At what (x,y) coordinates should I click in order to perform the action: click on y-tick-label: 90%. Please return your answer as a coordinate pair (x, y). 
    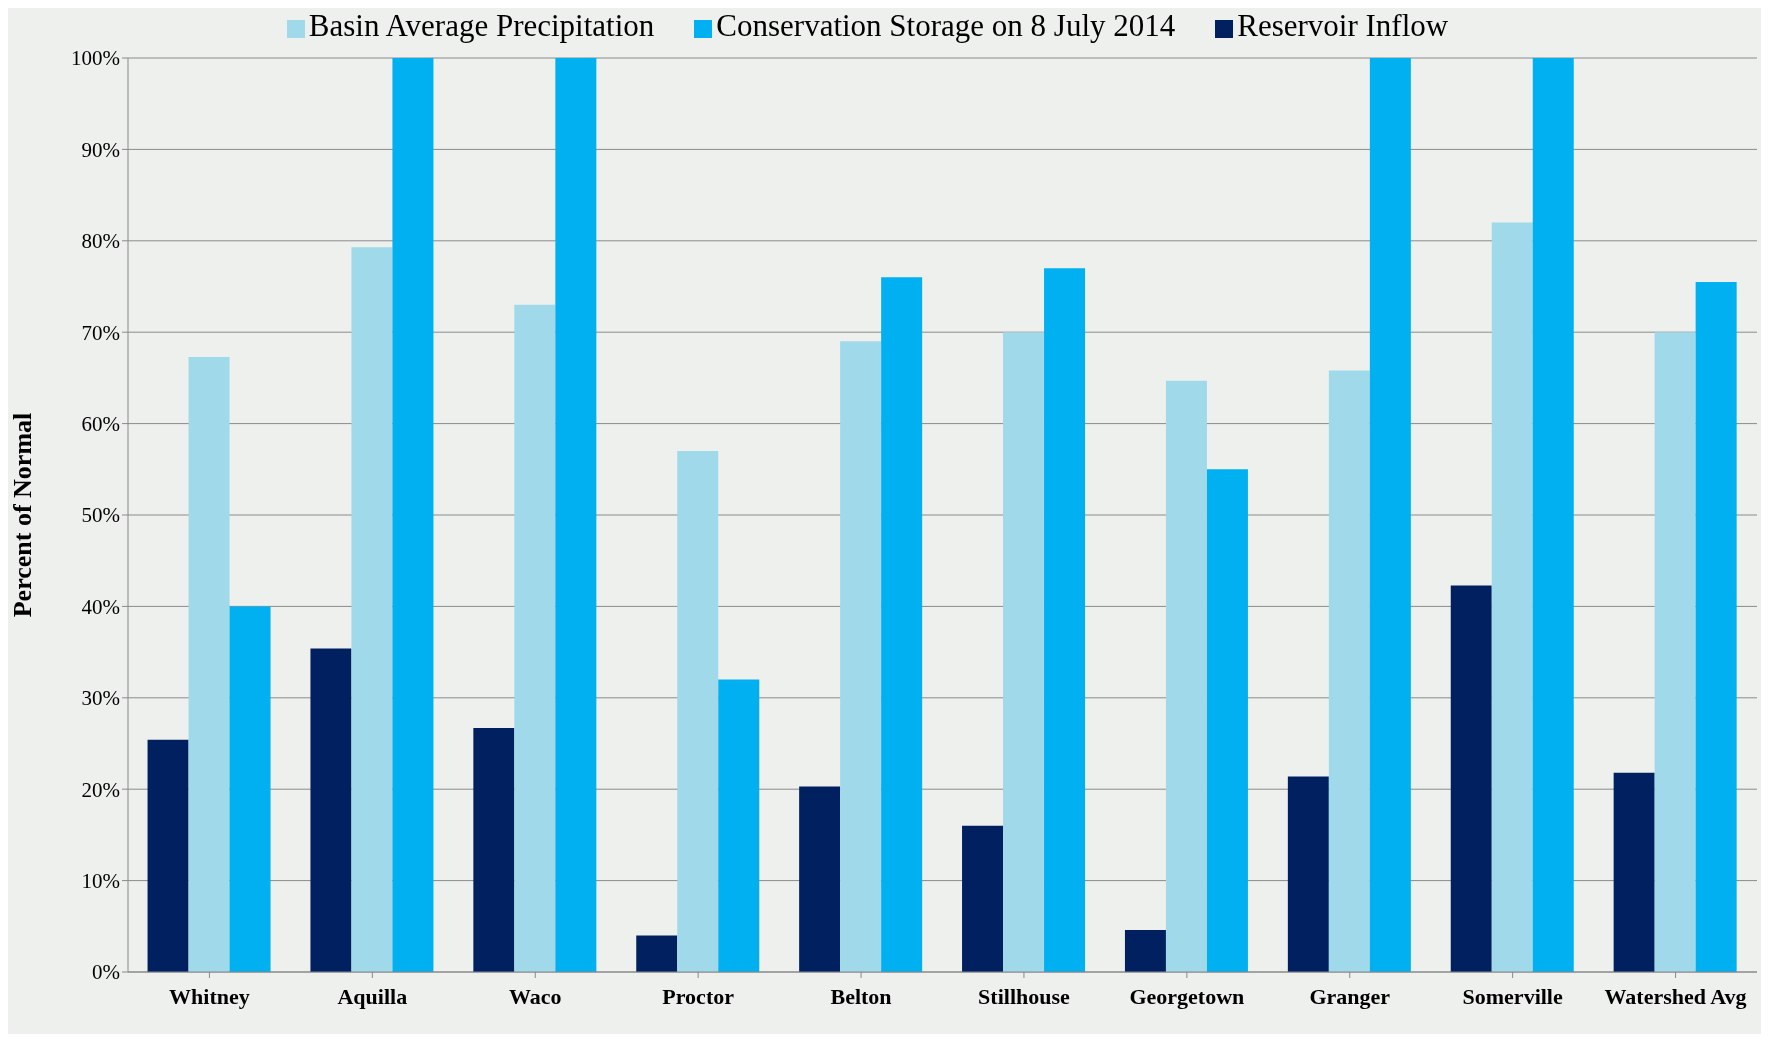
    Looking at the image, I should click on (100, 149).